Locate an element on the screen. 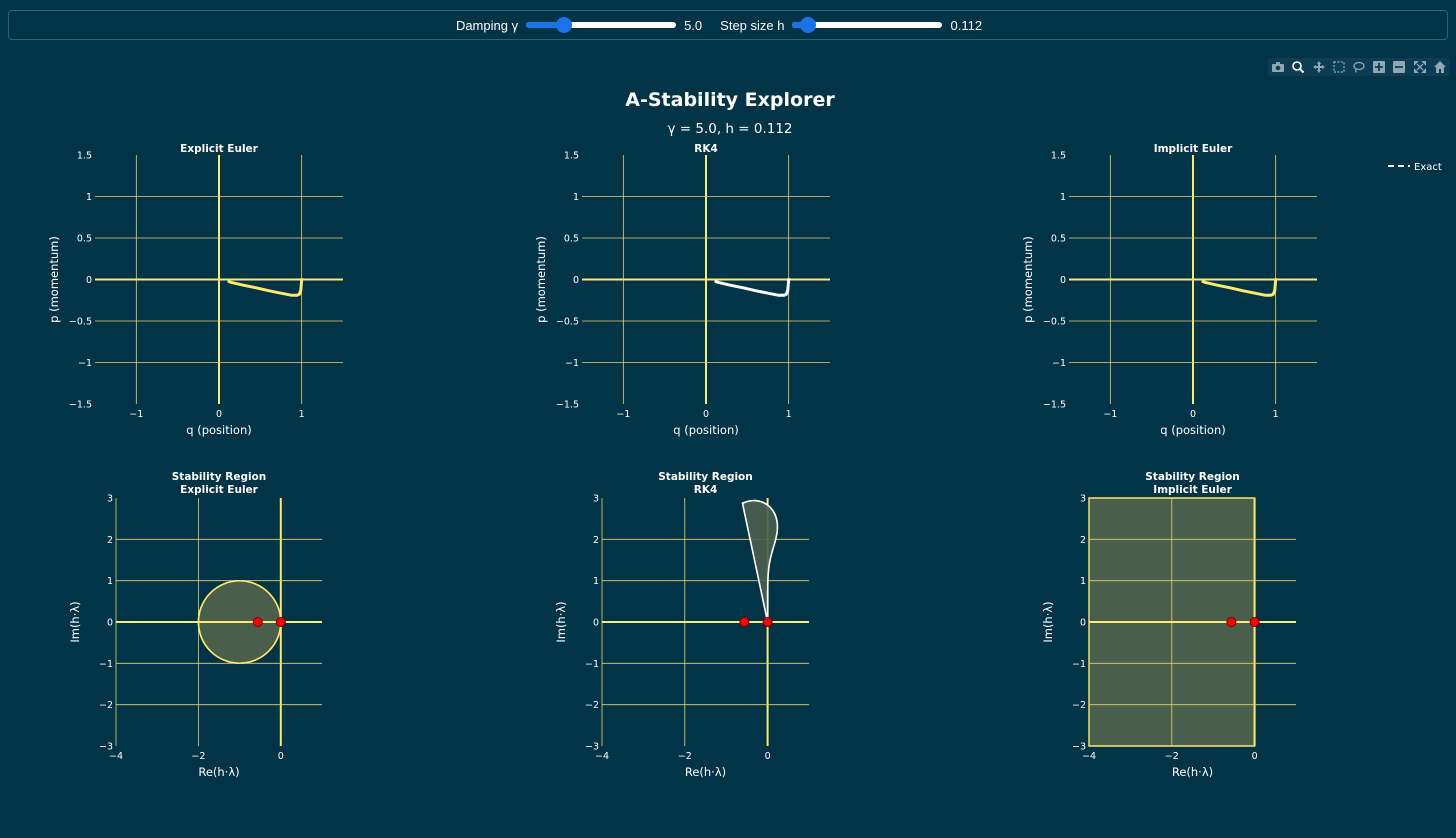 The height and width of the screenshot is (838, 1456). figure-title: A-Stability Explorer is located at coordinates (730, 100).